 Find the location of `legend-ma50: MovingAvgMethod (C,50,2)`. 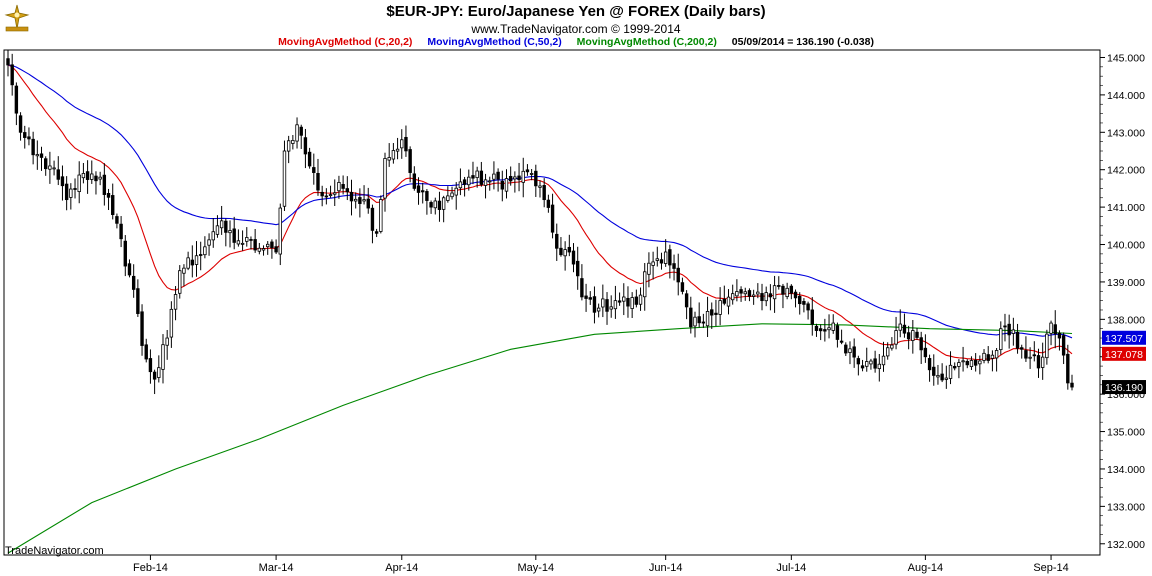

legend-ma50: MovingAvgMethod (C,50,2) is located at coordinates (494, 42).